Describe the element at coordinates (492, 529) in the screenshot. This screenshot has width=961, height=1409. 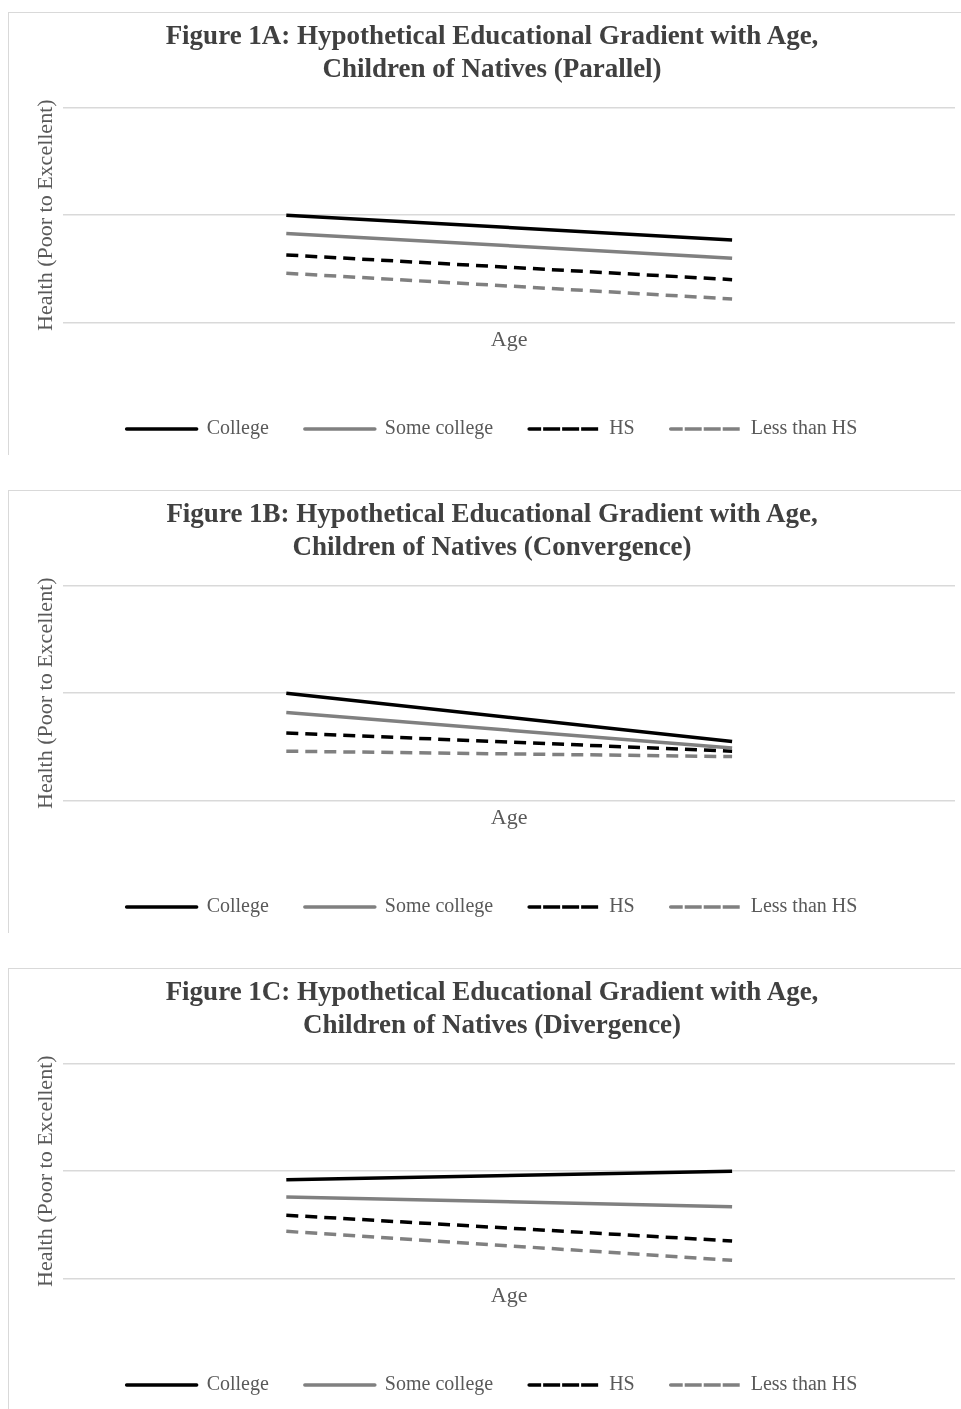
I see `chart-title: Figure 1B: Hypothetical Educational Gradient with Age, Children of Natives (Convergence)` at that location.